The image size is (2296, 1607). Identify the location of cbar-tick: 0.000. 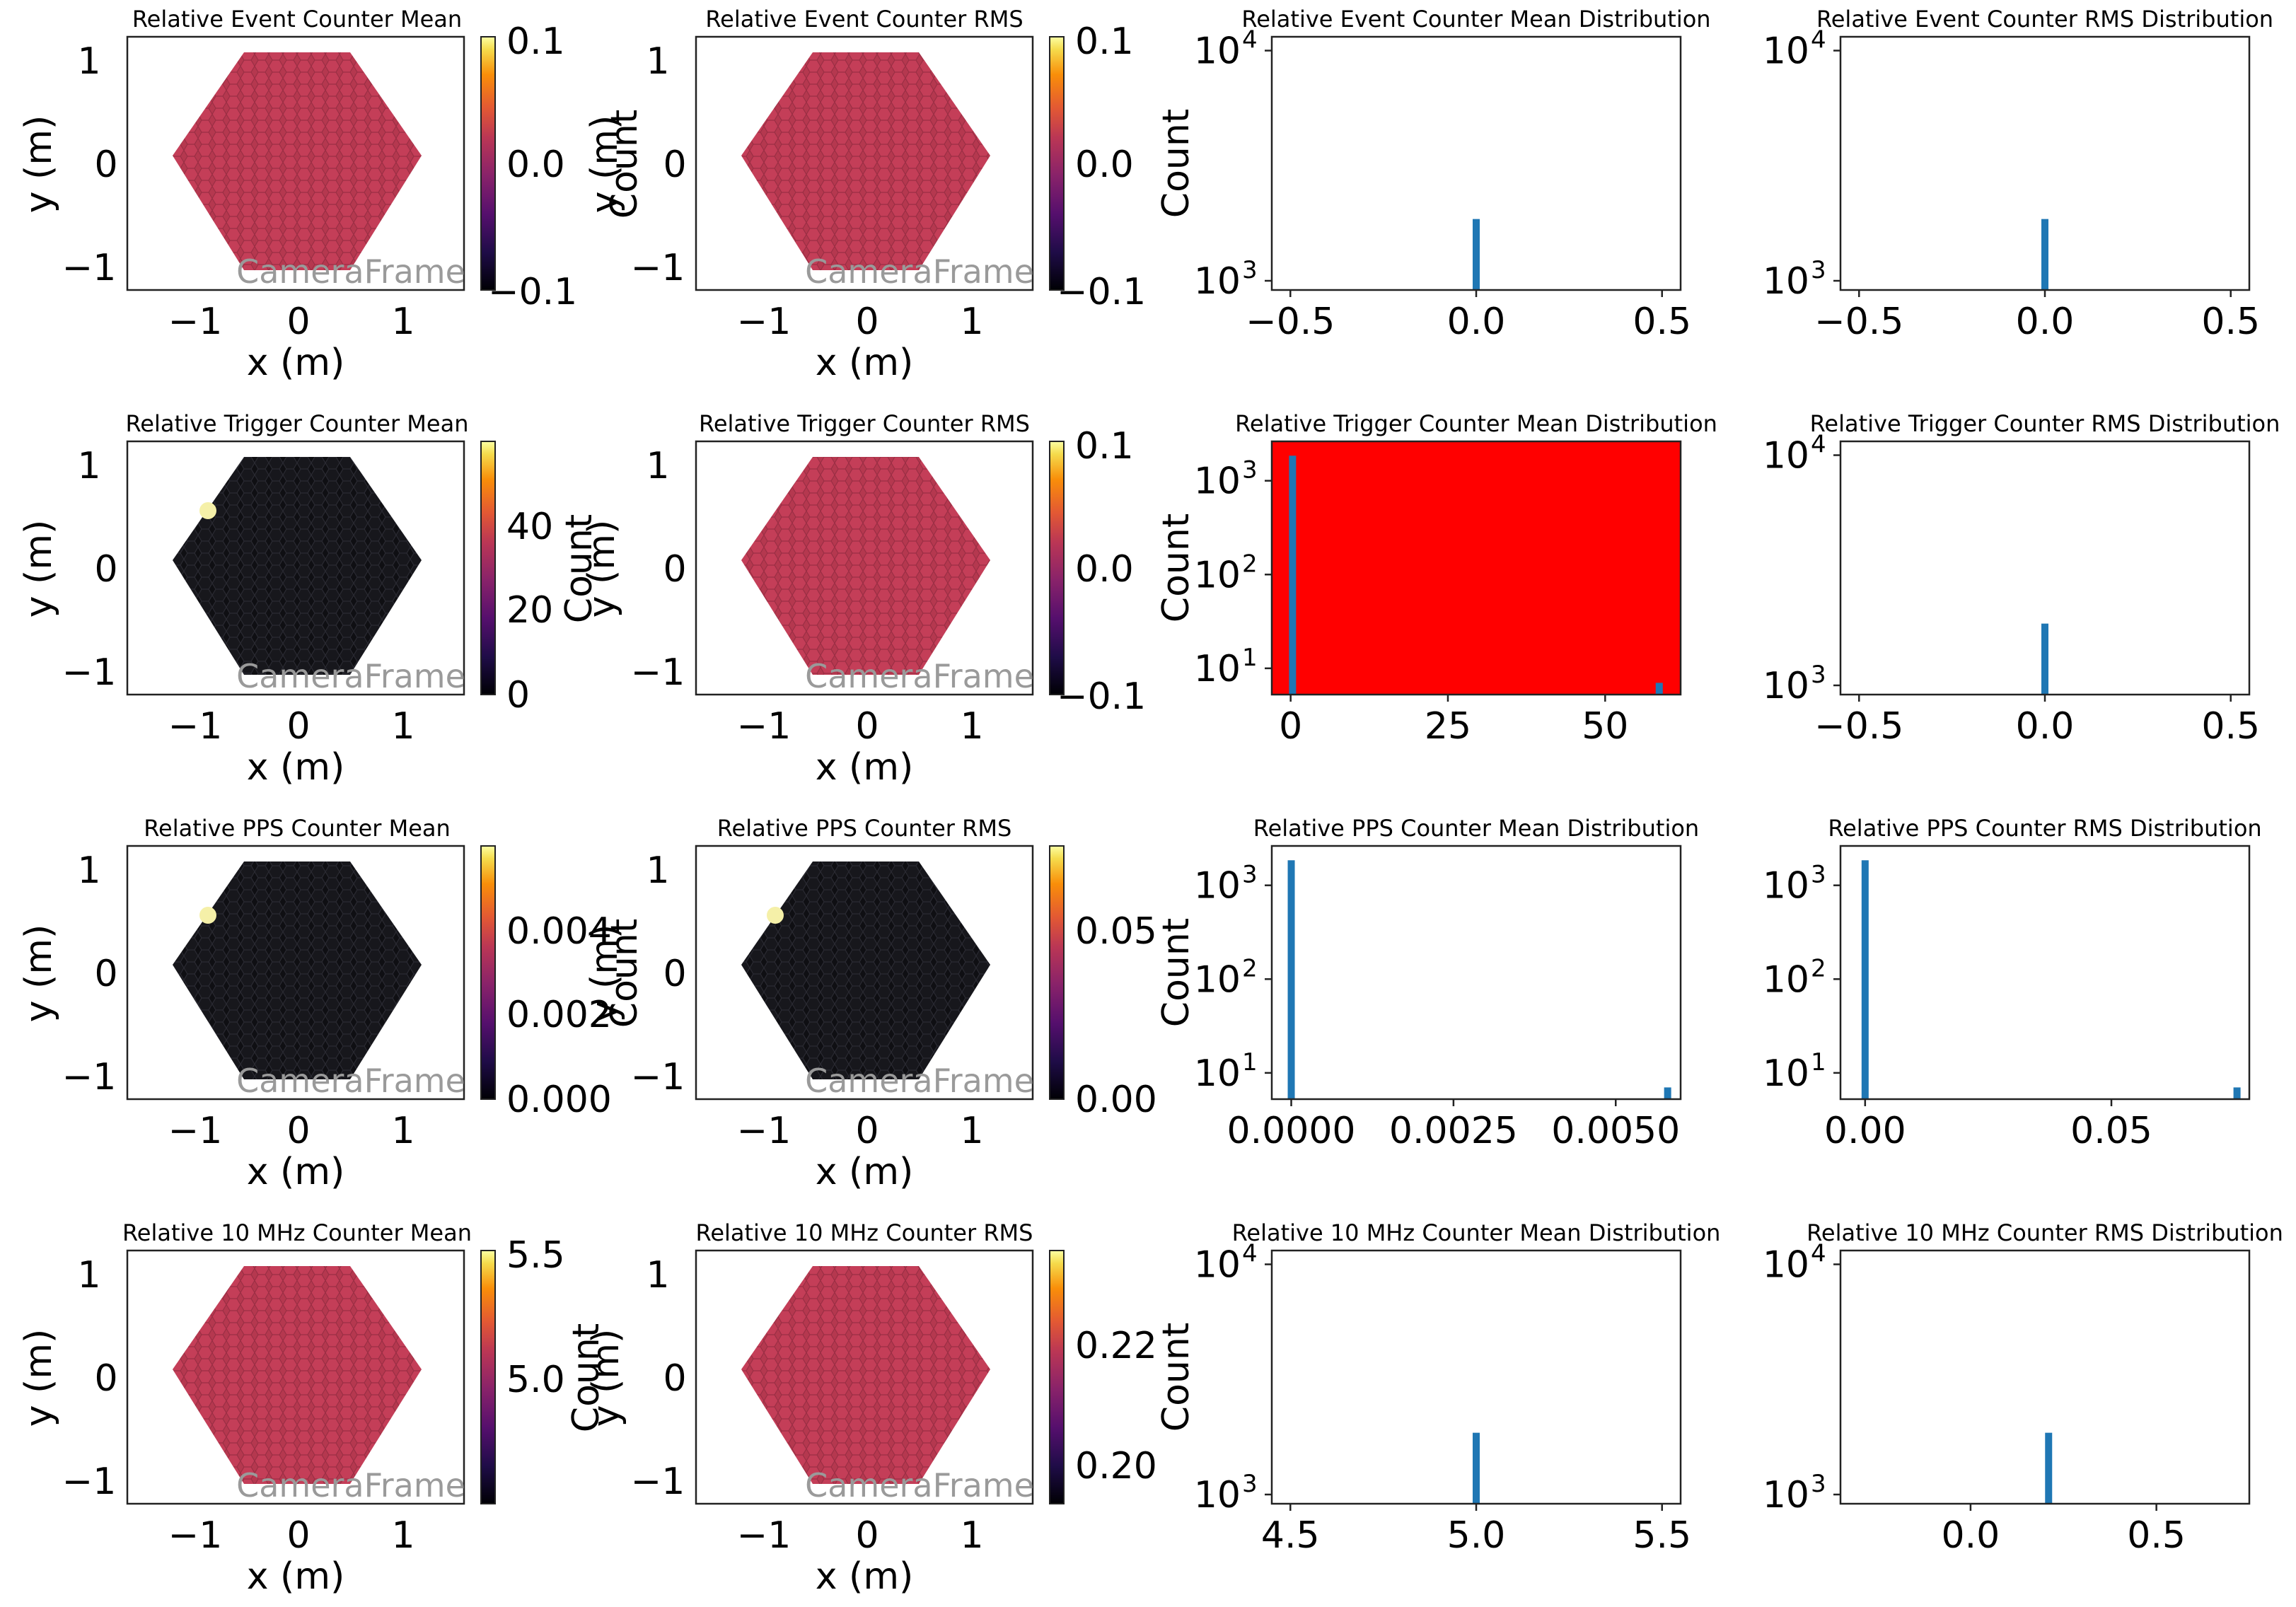
(559, 1100).